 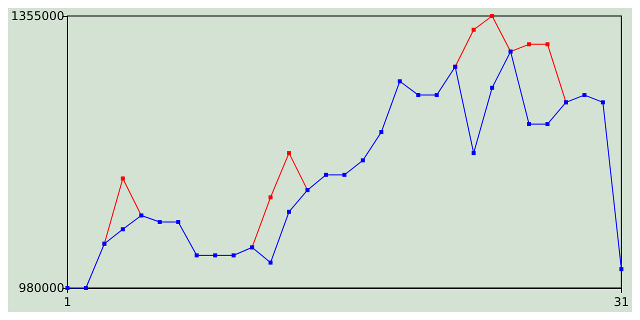 I want to click on y-tick-label: 980000, so click(x=41, y=288).